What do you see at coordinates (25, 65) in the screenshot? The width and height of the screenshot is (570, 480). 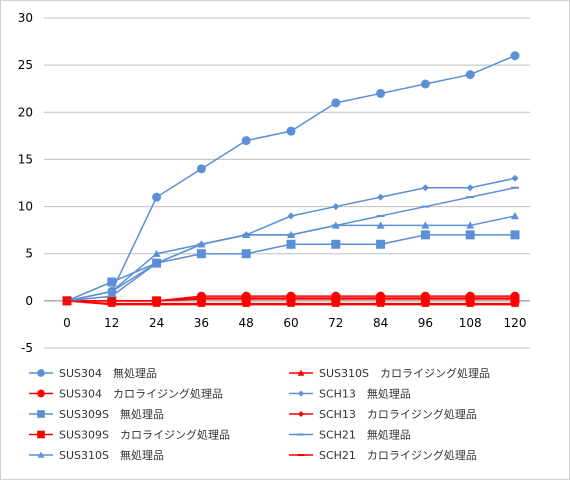 I see `y-tick-label: 25` at bounding box center [25, 65].